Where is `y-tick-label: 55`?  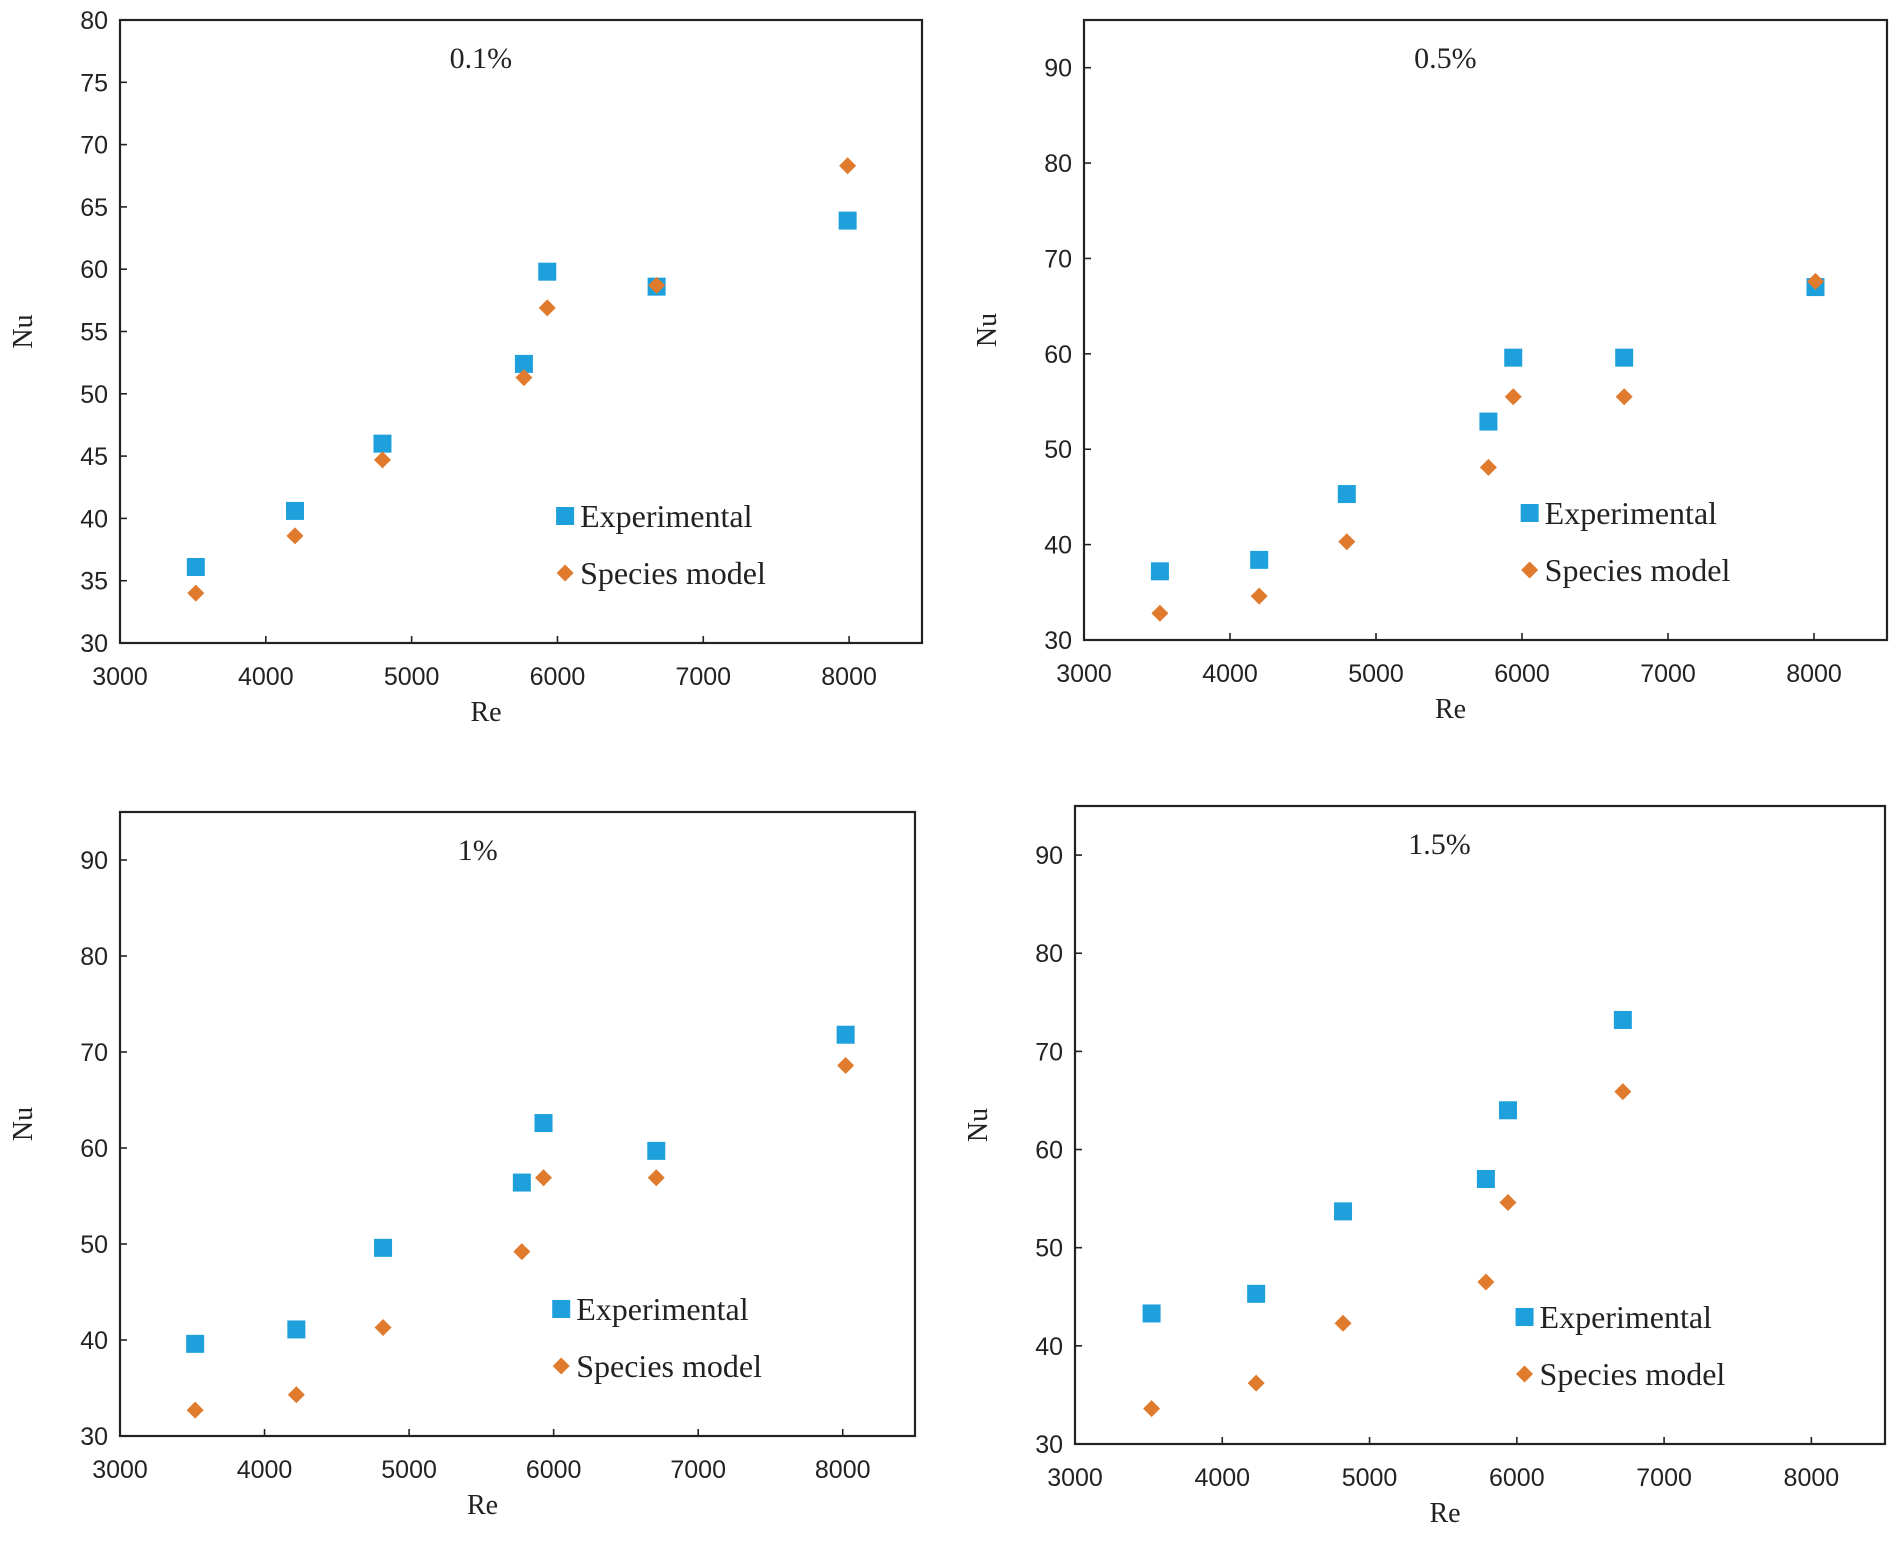 y-tick-label: 55 is located at coordinates (94, 333).